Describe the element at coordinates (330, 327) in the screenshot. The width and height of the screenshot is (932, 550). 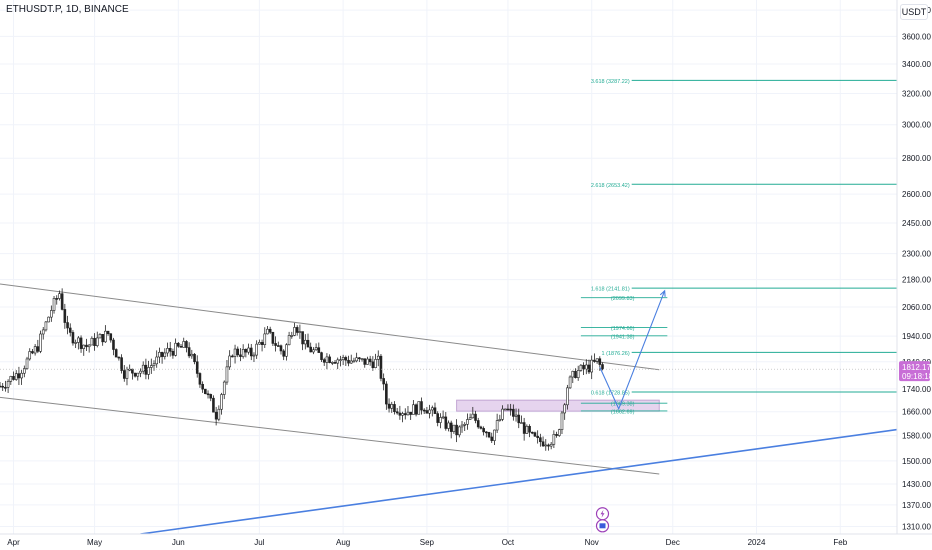
I see `channel-line` at that location.